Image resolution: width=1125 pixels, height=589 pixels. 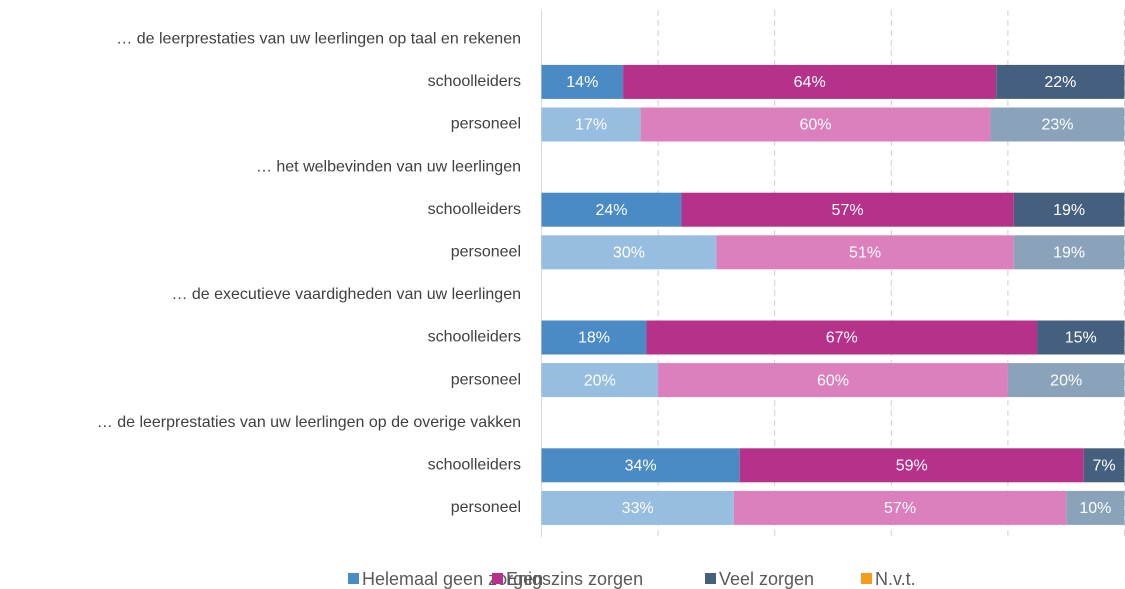 I want to click on data-label: 10%, so click(x=1095, y=508).